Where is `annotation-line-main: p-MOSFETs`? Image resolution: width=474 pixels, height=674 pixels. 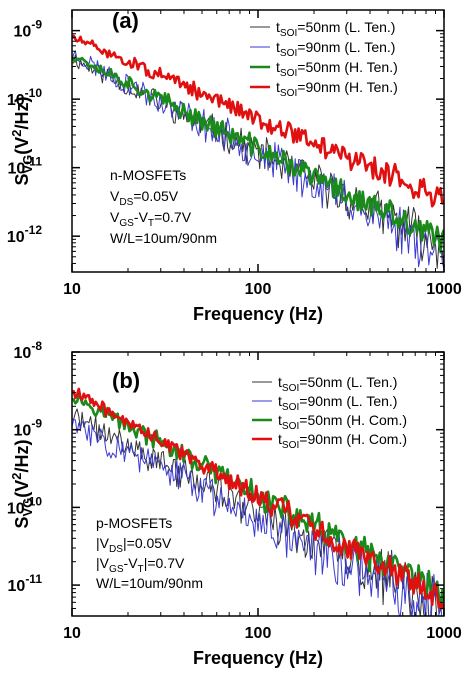
annotation-line-main: p-MOSFETs is located at coordinates (134, 523).